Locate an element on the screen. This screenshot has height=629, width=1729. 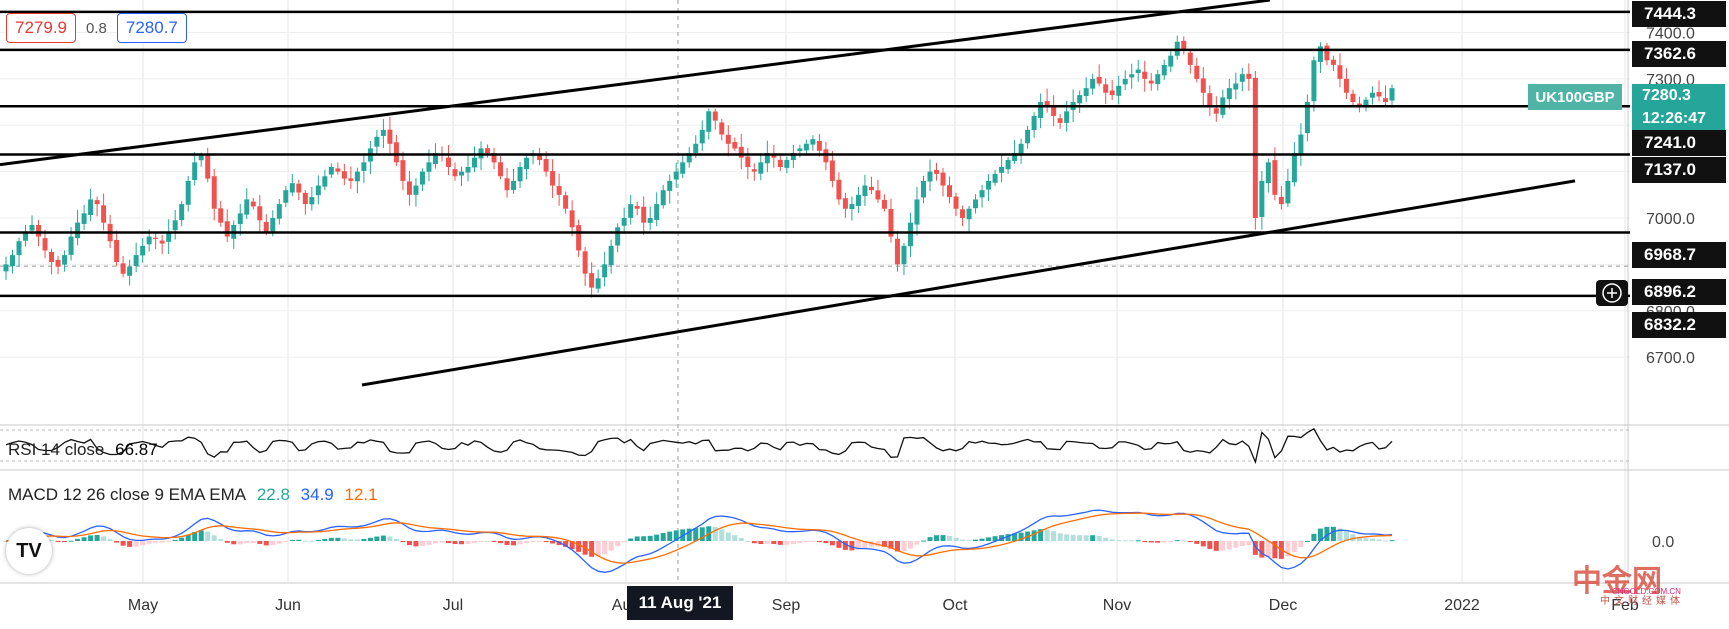
price-tick-label: 7000.0 is located at coordinates (1670, 219).